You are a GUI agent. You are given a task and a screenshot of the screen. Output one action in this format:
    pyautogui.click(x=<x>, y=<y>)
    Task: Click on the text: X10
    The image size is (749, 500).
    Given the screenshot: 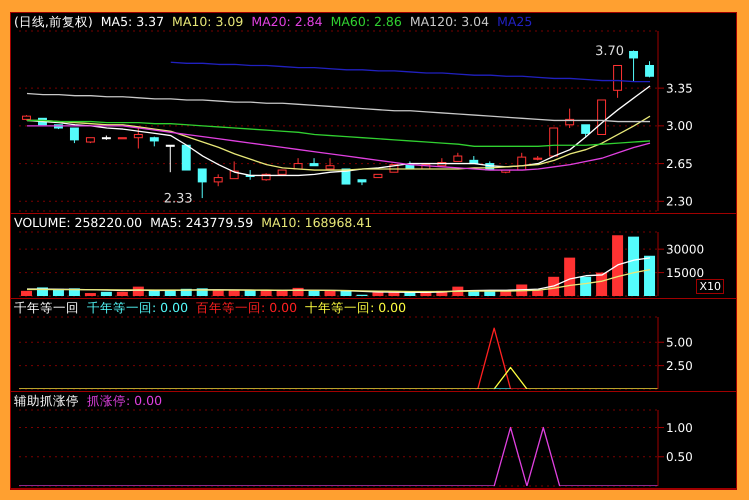 What is the action you would take?
    pyautogui.click(x=710, y=286)
    